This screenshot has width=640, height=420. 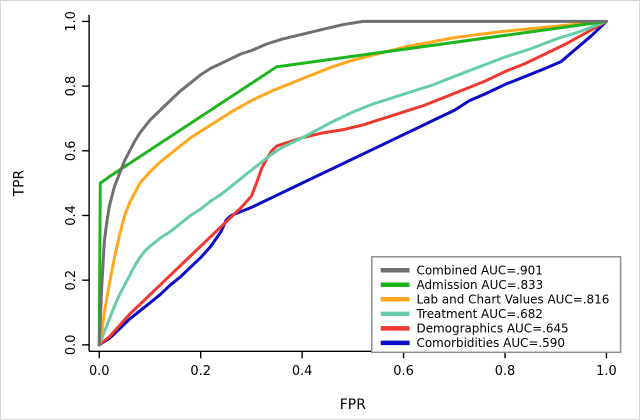 I want to click on x-tick-label: 1.0, so click(x=606, y=371).